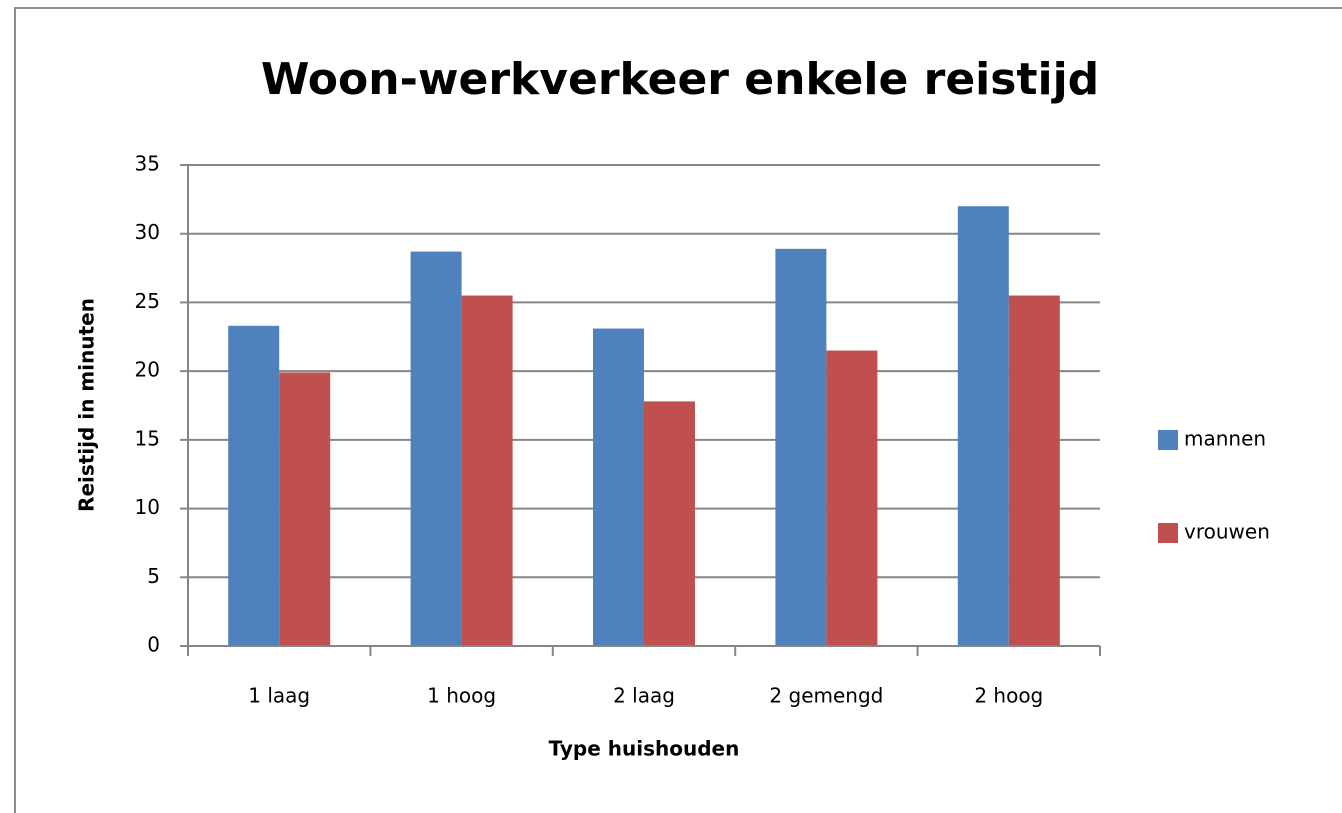 Image resolution: width=1342 pixels, height=813 pixels. Describe the element at coordinates (153, 576) in the screenshot. I see `y-tick-label: 5` at that location.